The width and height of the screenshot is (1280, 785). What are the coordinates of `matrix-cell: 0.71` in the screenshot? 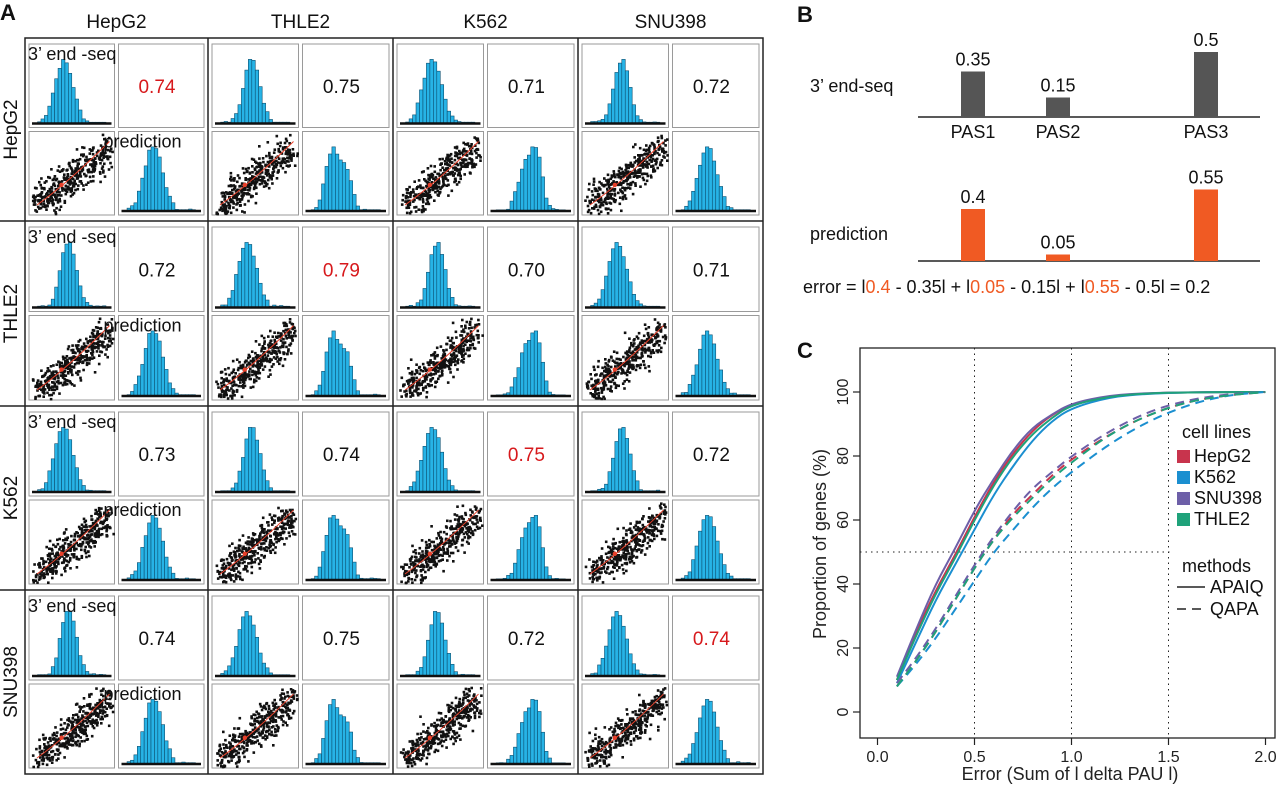 It's located at (670, 313).